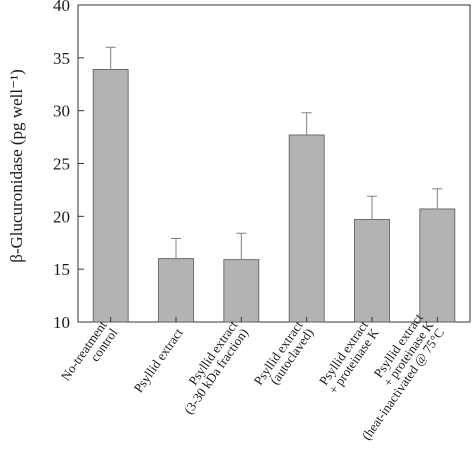 This screenshot has height=474, width=474. What do you see at coordinates (284, 357) in the screenshot?
I see `category-label: Psyllid extract(autoclaved)` at bounding box center [284, 357].